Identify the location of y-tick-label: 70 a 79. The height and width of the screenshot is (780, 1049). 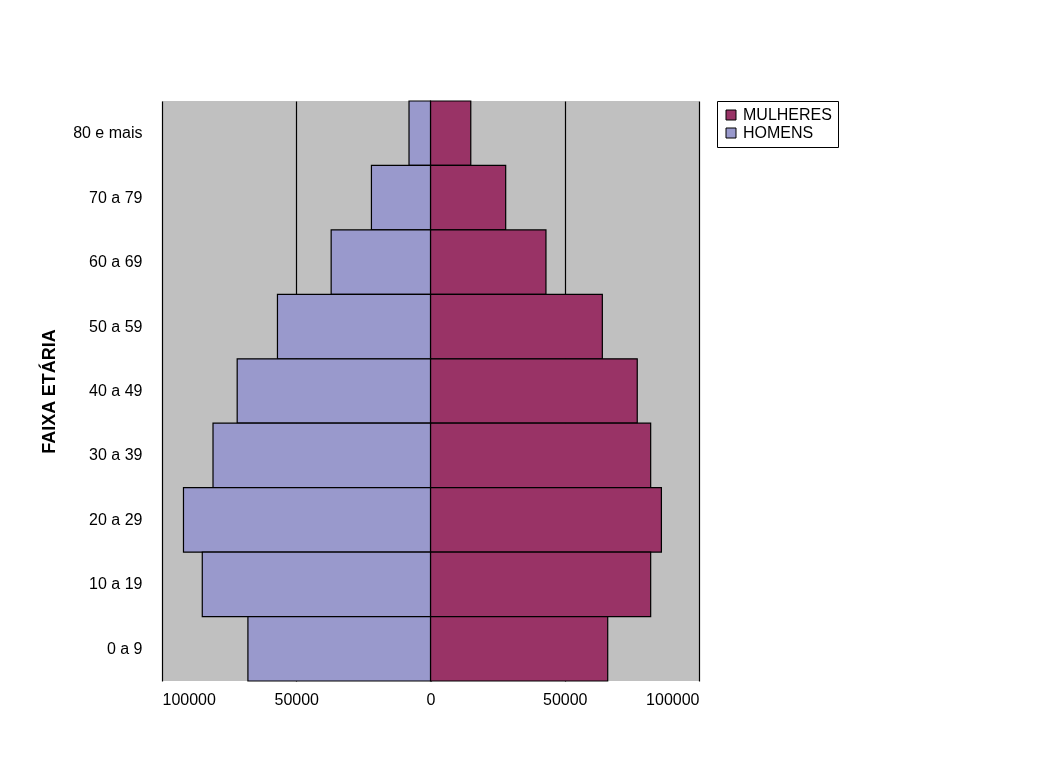
(116, 197).